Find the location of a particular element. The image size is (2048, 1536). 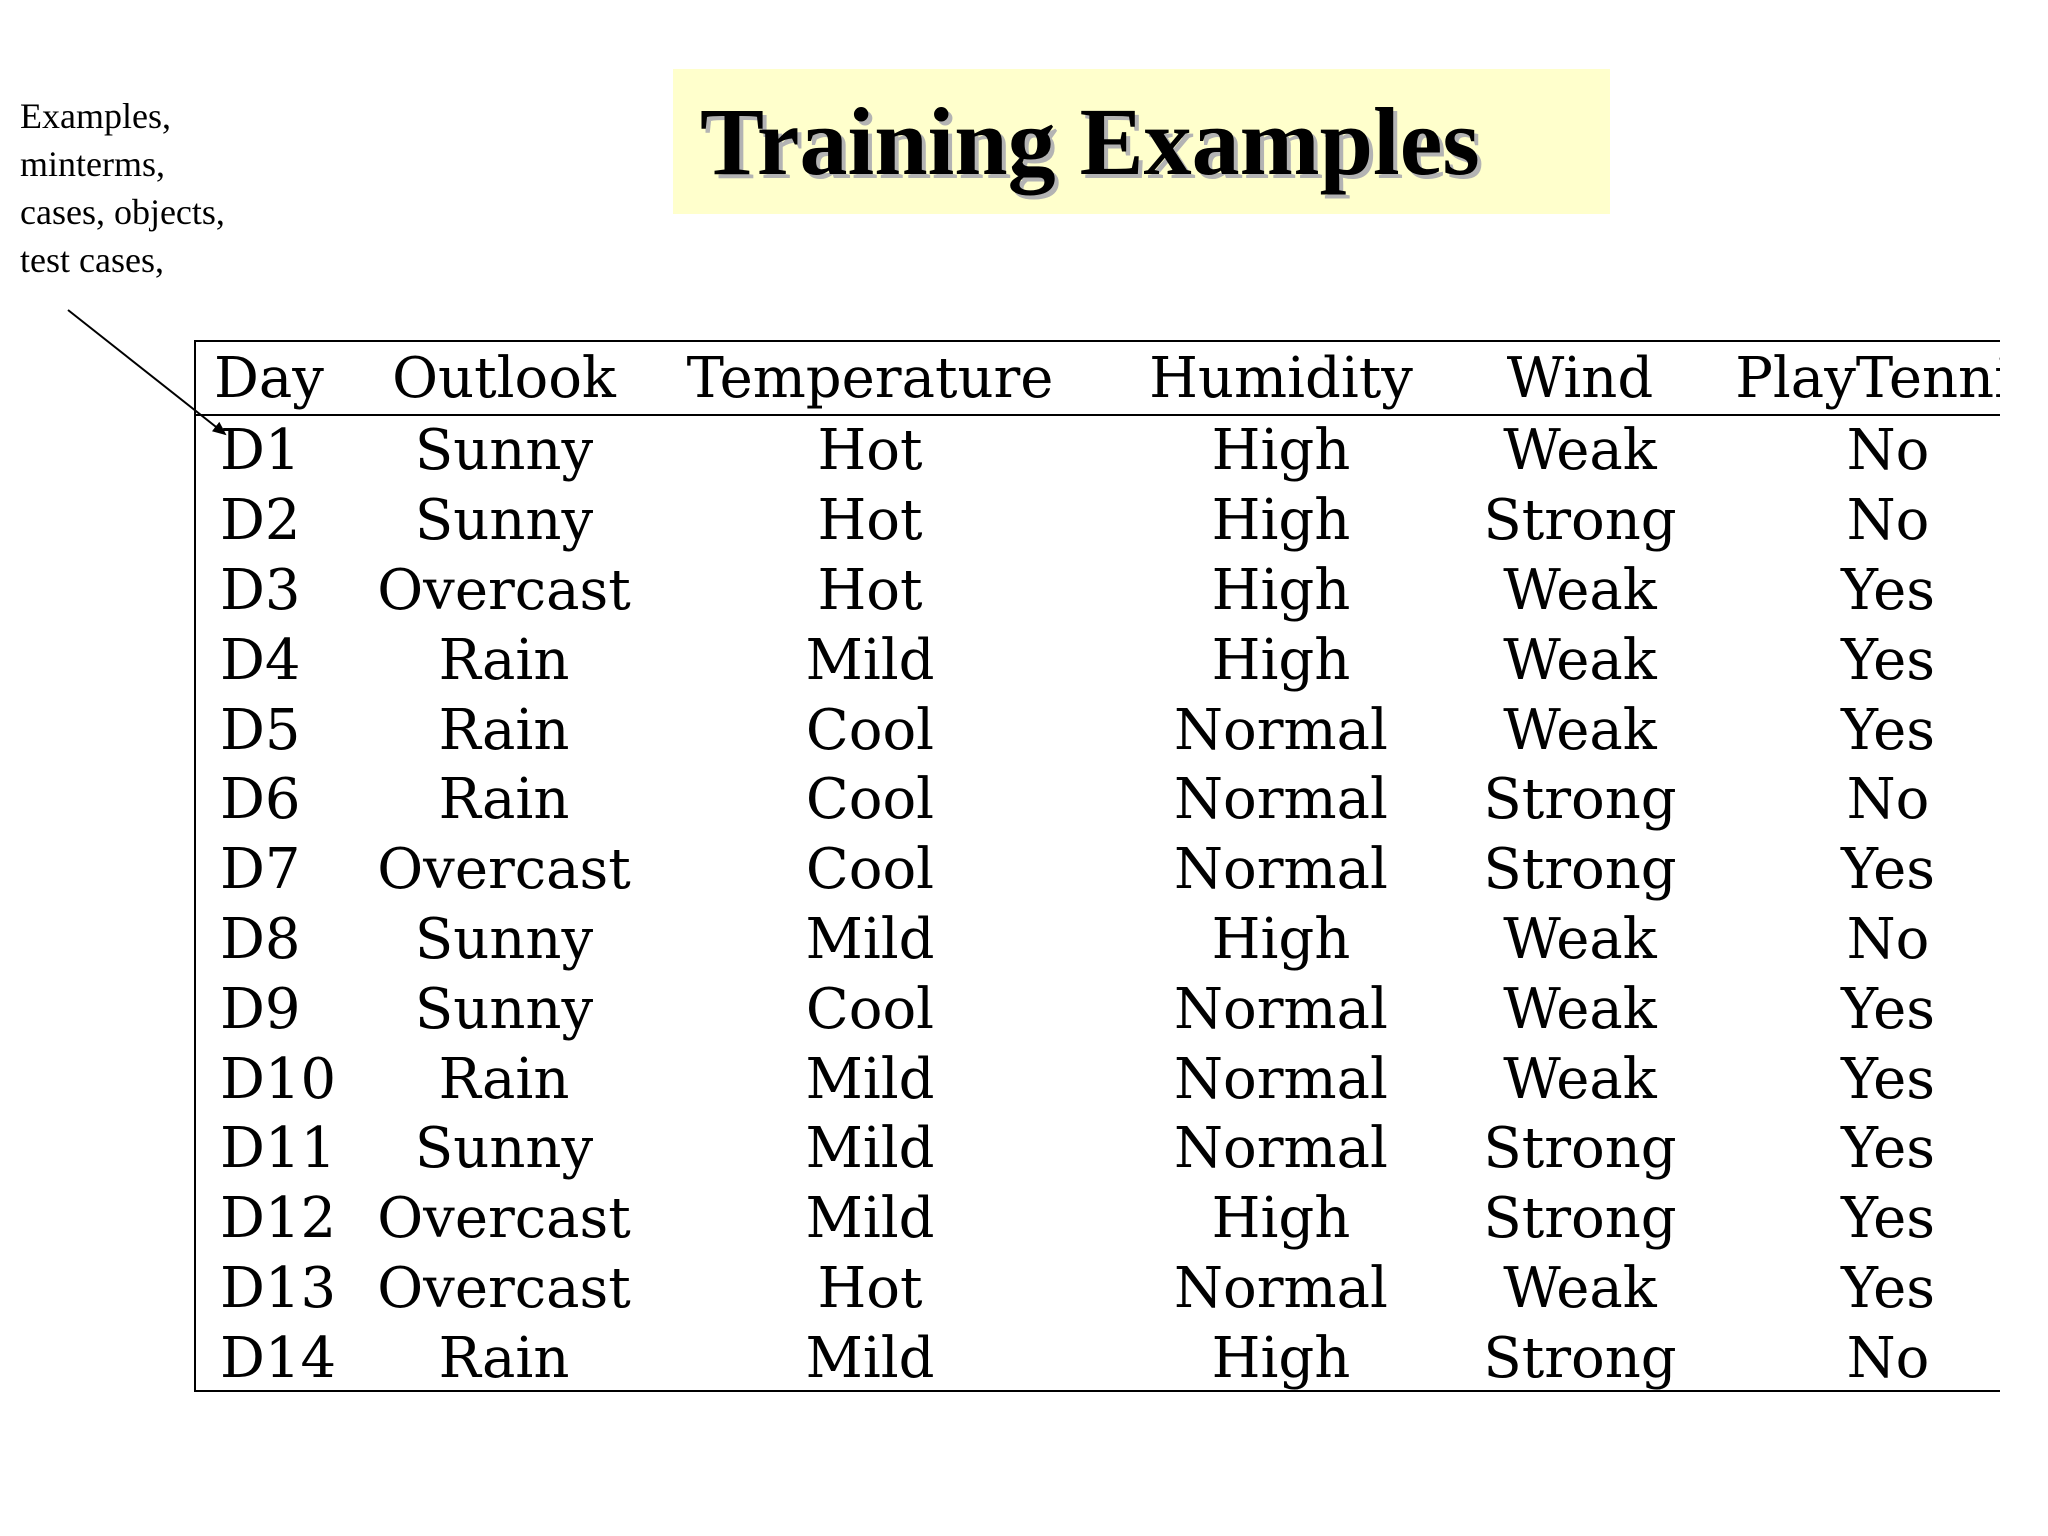

table-row: D9 Sunny Cool Normal Weak Yes is located at coordinates (1098, 1009).